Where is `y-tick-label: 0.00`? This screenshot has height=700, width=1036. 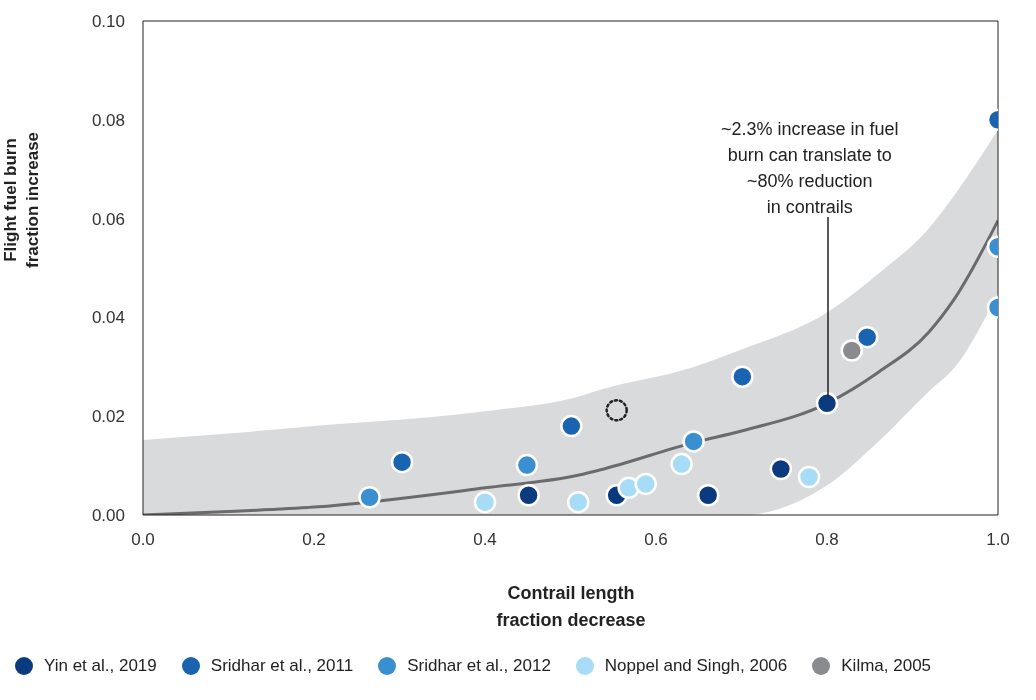
y-tick-label: 0.00 is located at coordinates (108, 516).